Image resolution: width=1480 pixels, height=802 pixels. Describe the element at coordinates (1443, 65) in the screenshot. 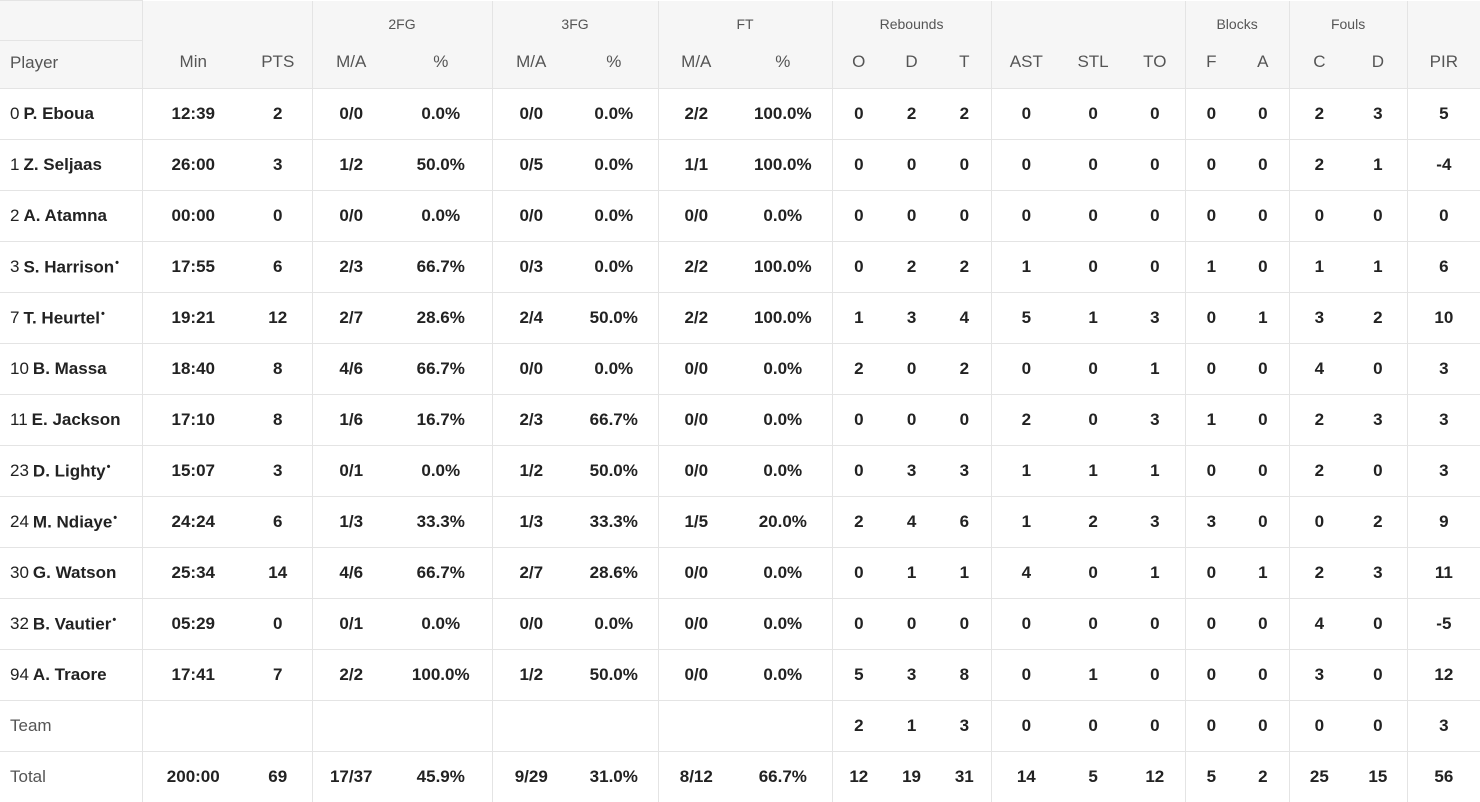

I see `column-header-pir: PIR` at that location.